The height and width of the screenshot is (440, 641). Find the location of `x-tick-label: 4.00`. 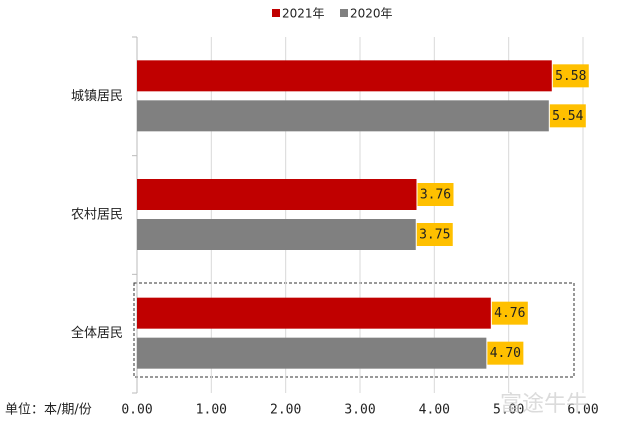

x-tick-label: 4.00 is located at coordinates (434, 410).